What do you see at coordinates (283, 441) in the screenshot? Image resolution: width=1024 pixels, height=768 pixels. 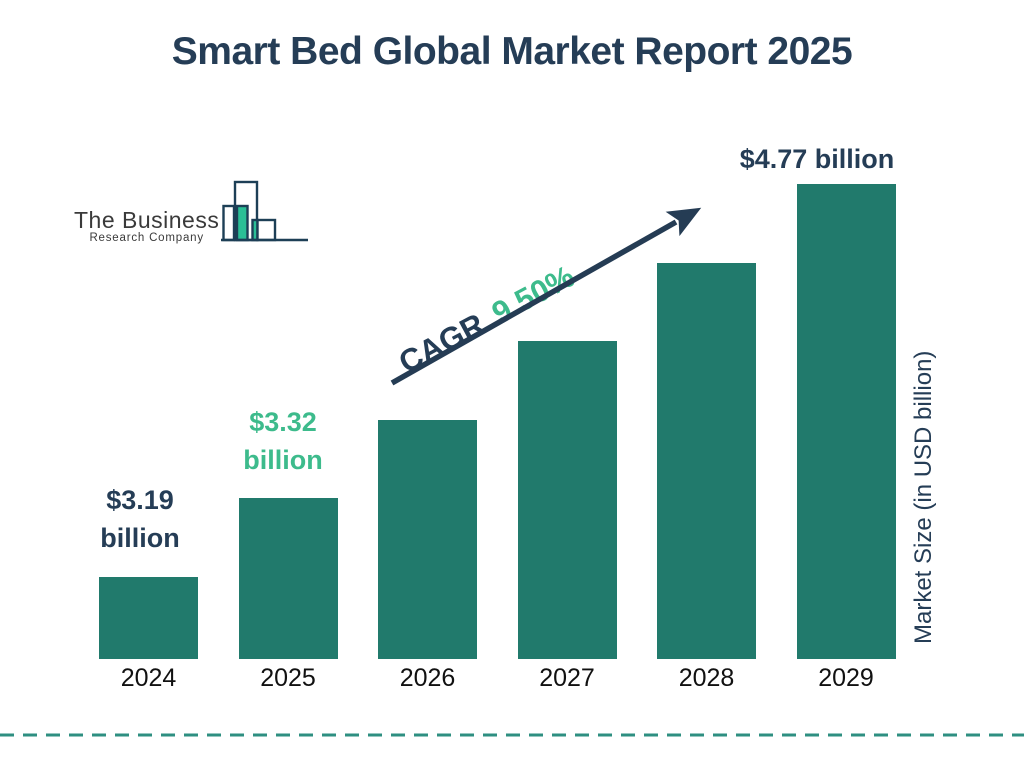 I see `value-label-2025: $3.32 billion` at bounding box center [283, 441].